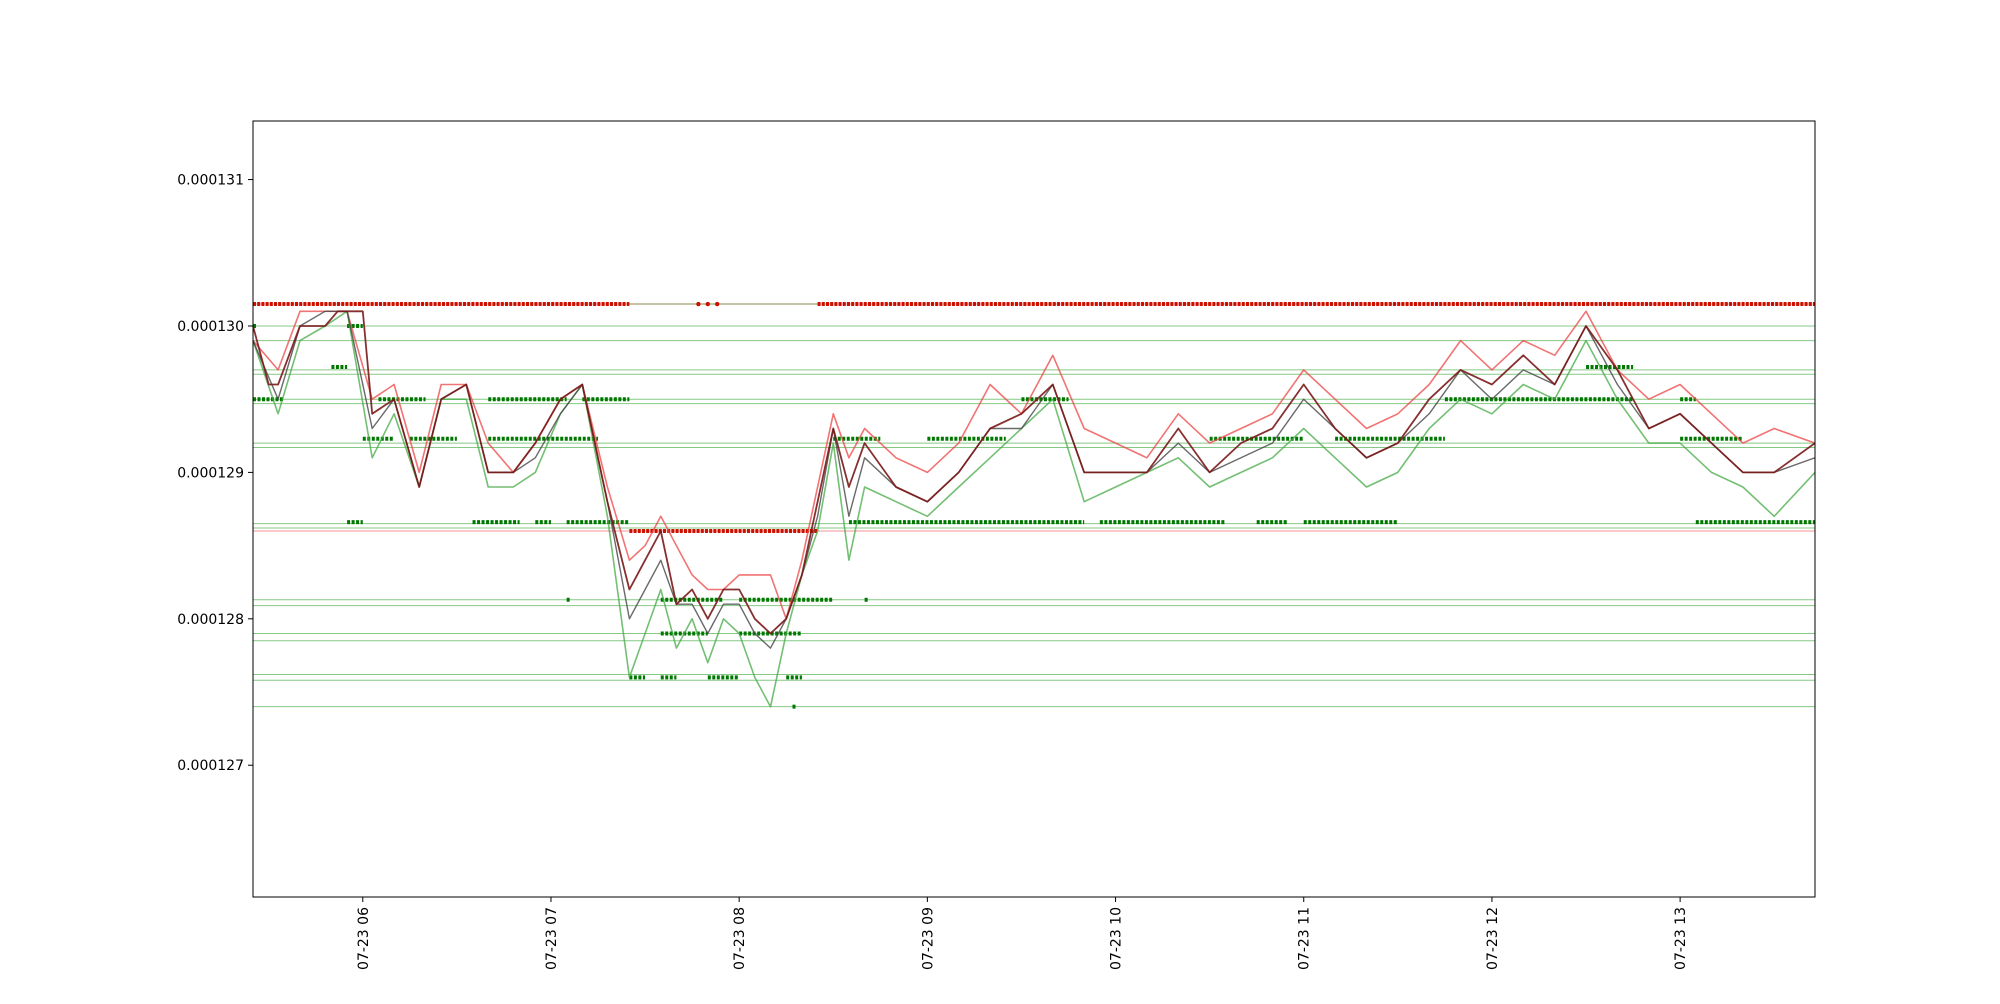 This screenshot has width=2000, height=1004. What do you see at coordinates (1681, 938) in the screenshot?
I see `x-tick-label: 07-23 13` at bounding box center [1681, 938].